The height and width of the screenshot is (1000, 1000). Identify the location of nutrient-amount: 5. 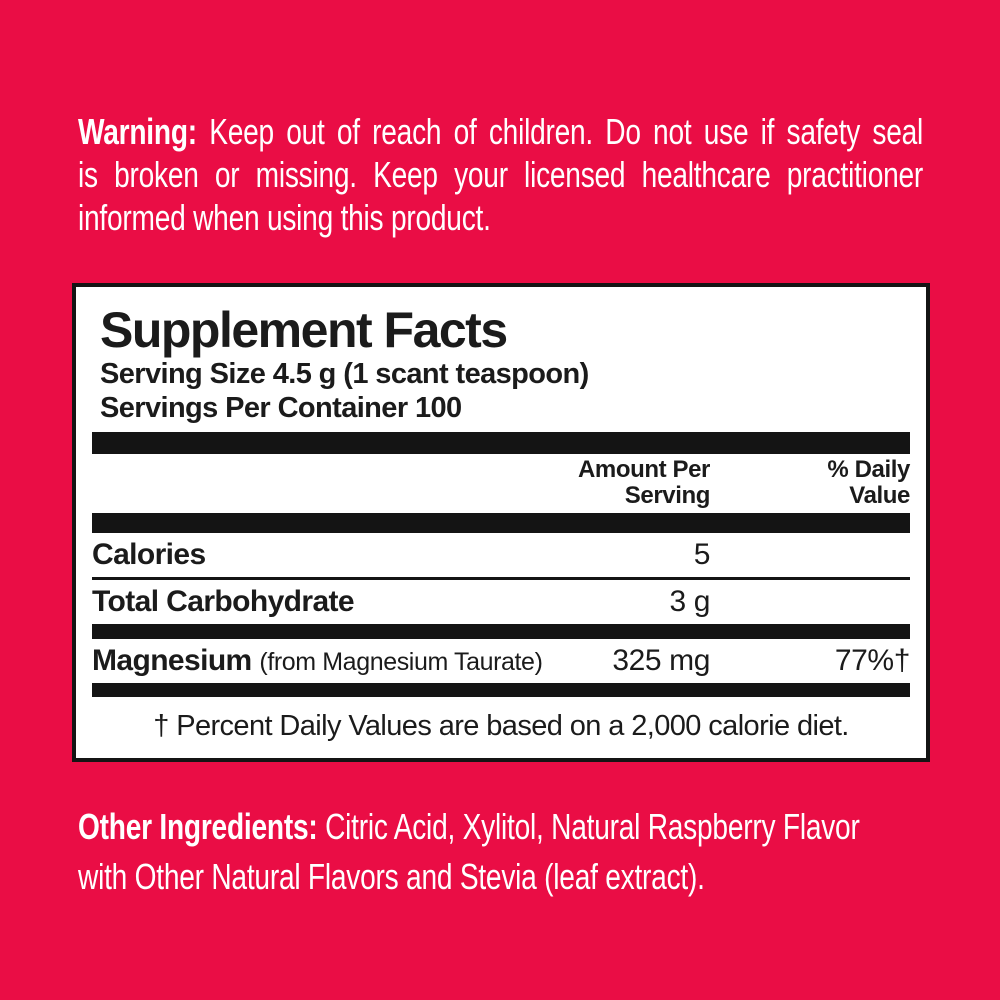
(702, 554).